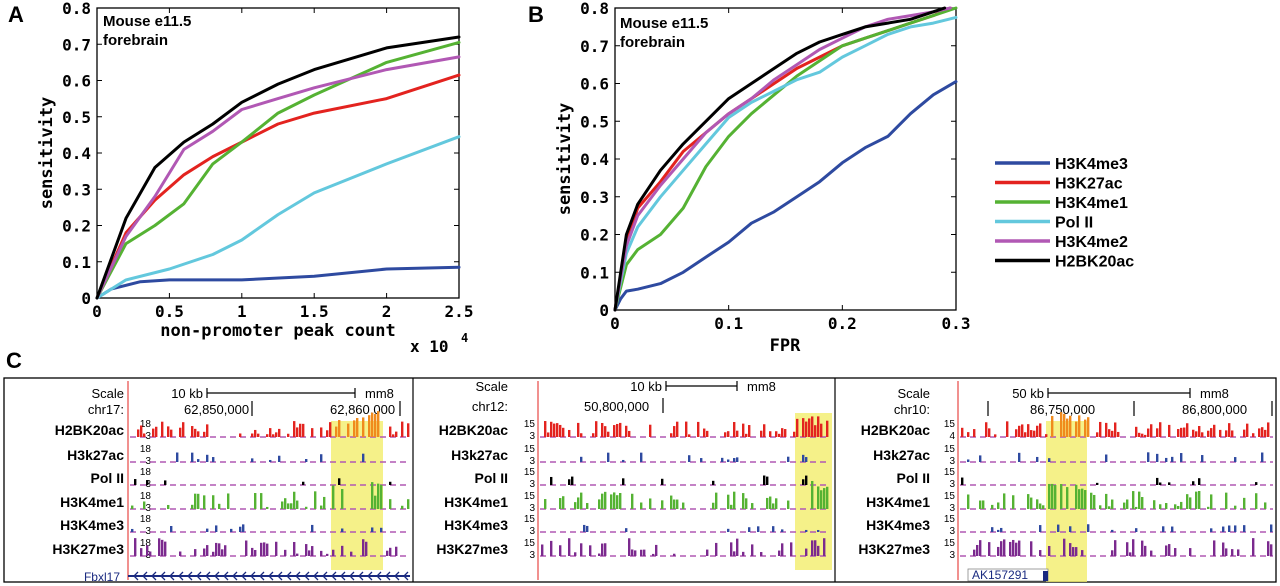  What do you see at coordinates (594, 159) in the screenshot?
I see `chart-b-y-tick-label: 0.4` at bounding box center [594, 159].